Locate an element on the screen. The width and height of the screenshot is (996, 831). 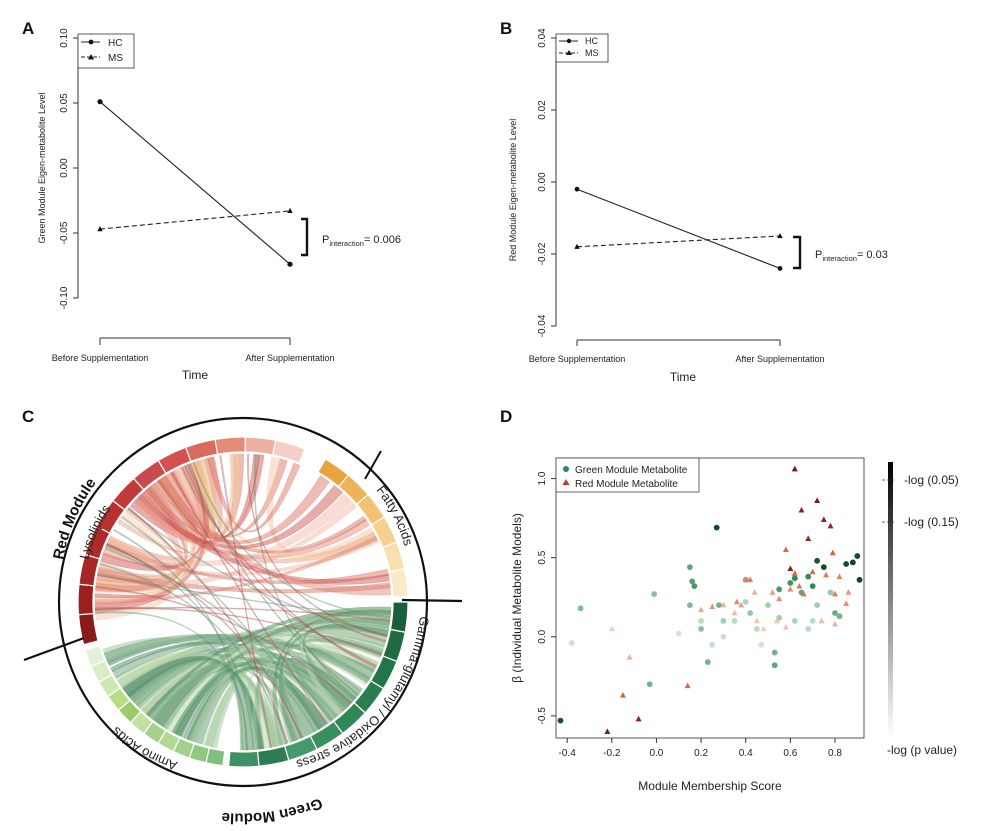
legend-red-marker is located at coordinates (566, 482).